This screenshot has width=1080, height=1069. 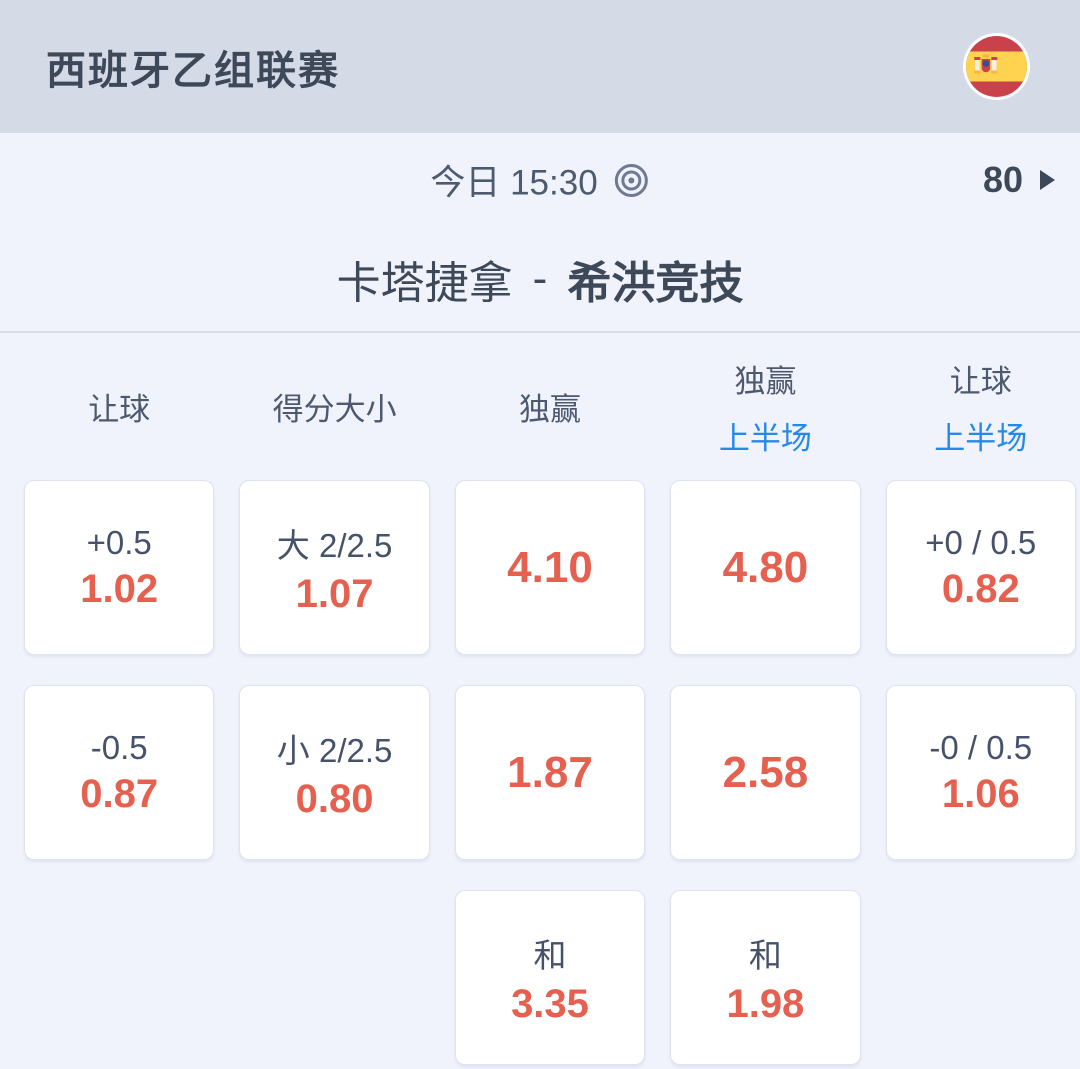 I want to click on odds-line: 大 2/2.5, so click(x=334, y=545).